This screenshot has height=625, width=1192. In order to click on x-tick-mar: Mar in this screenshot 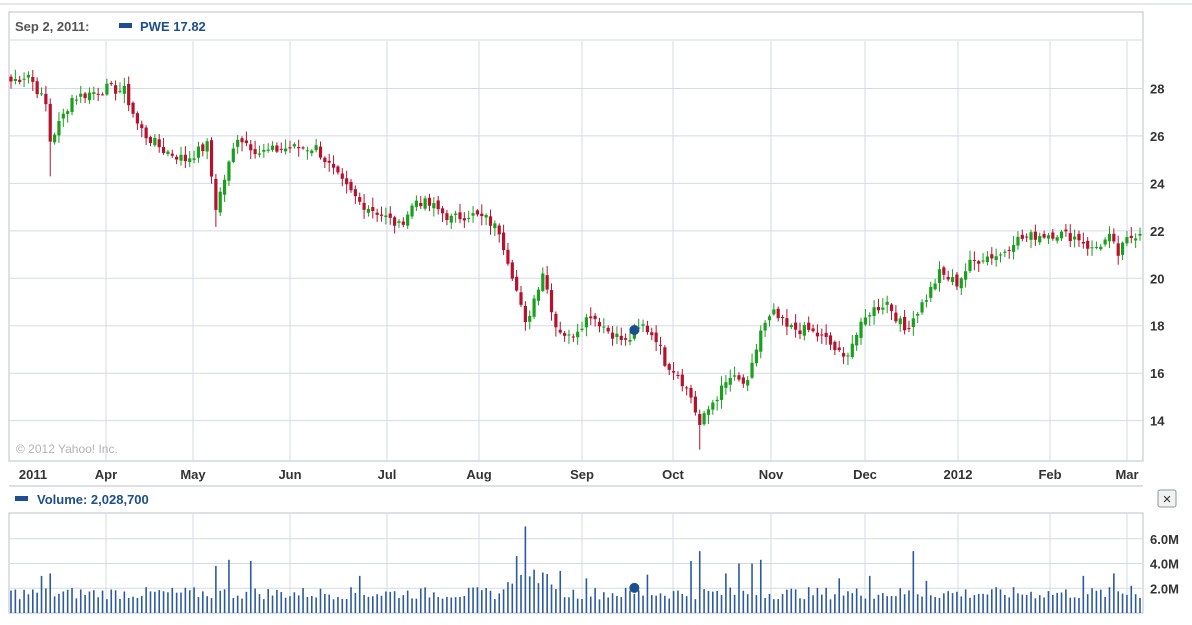, I will do `click(1126, 474)`.